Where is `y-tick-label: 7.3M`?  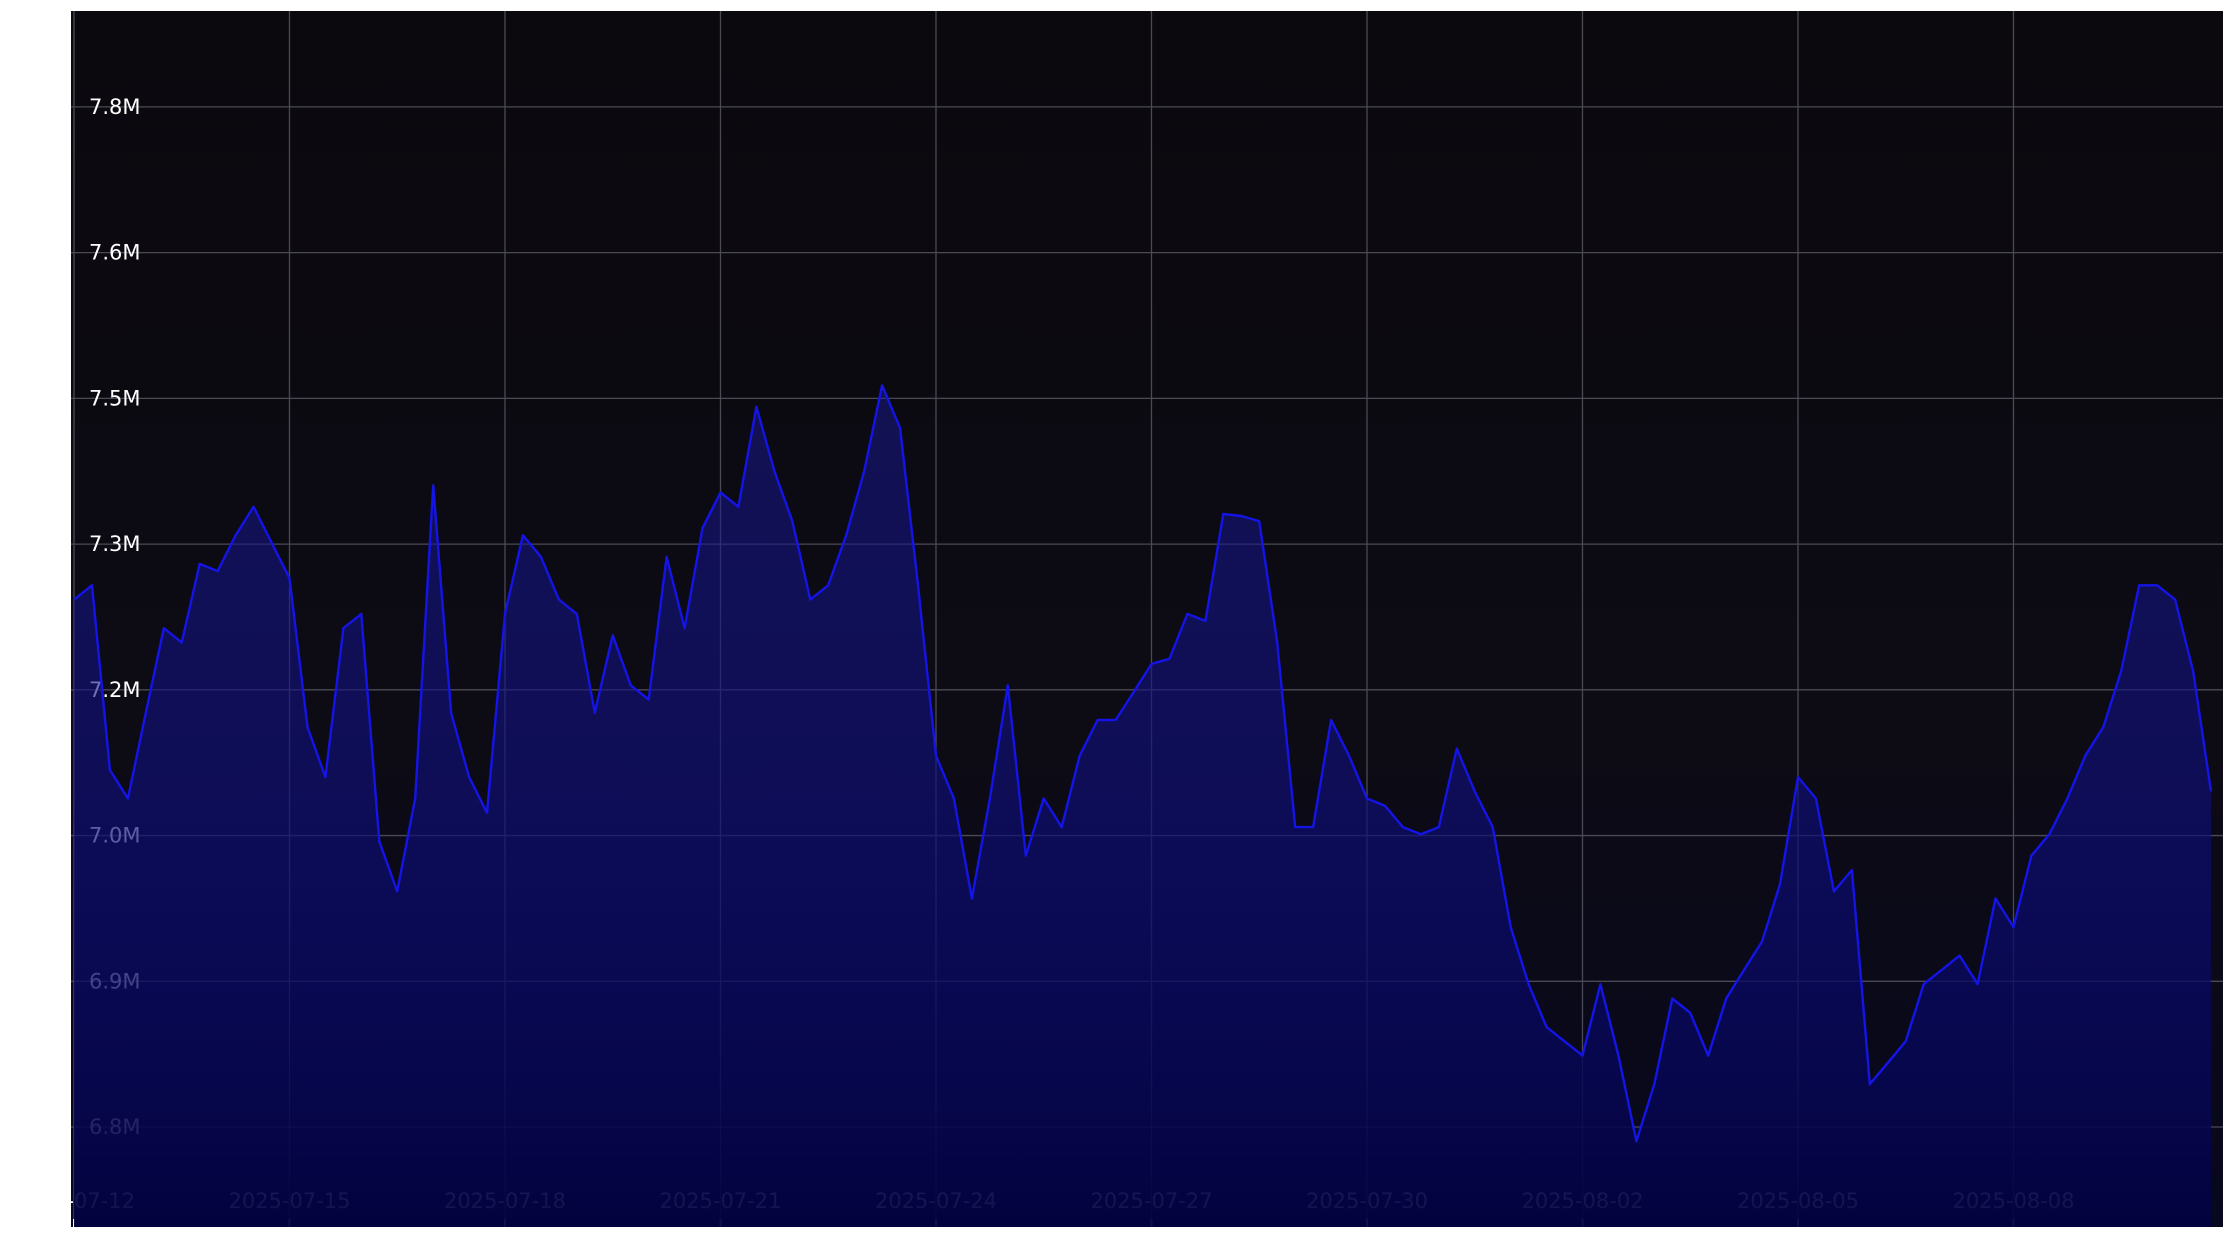
y-tick-label: 7.3M is located at coordinates (115, 544).